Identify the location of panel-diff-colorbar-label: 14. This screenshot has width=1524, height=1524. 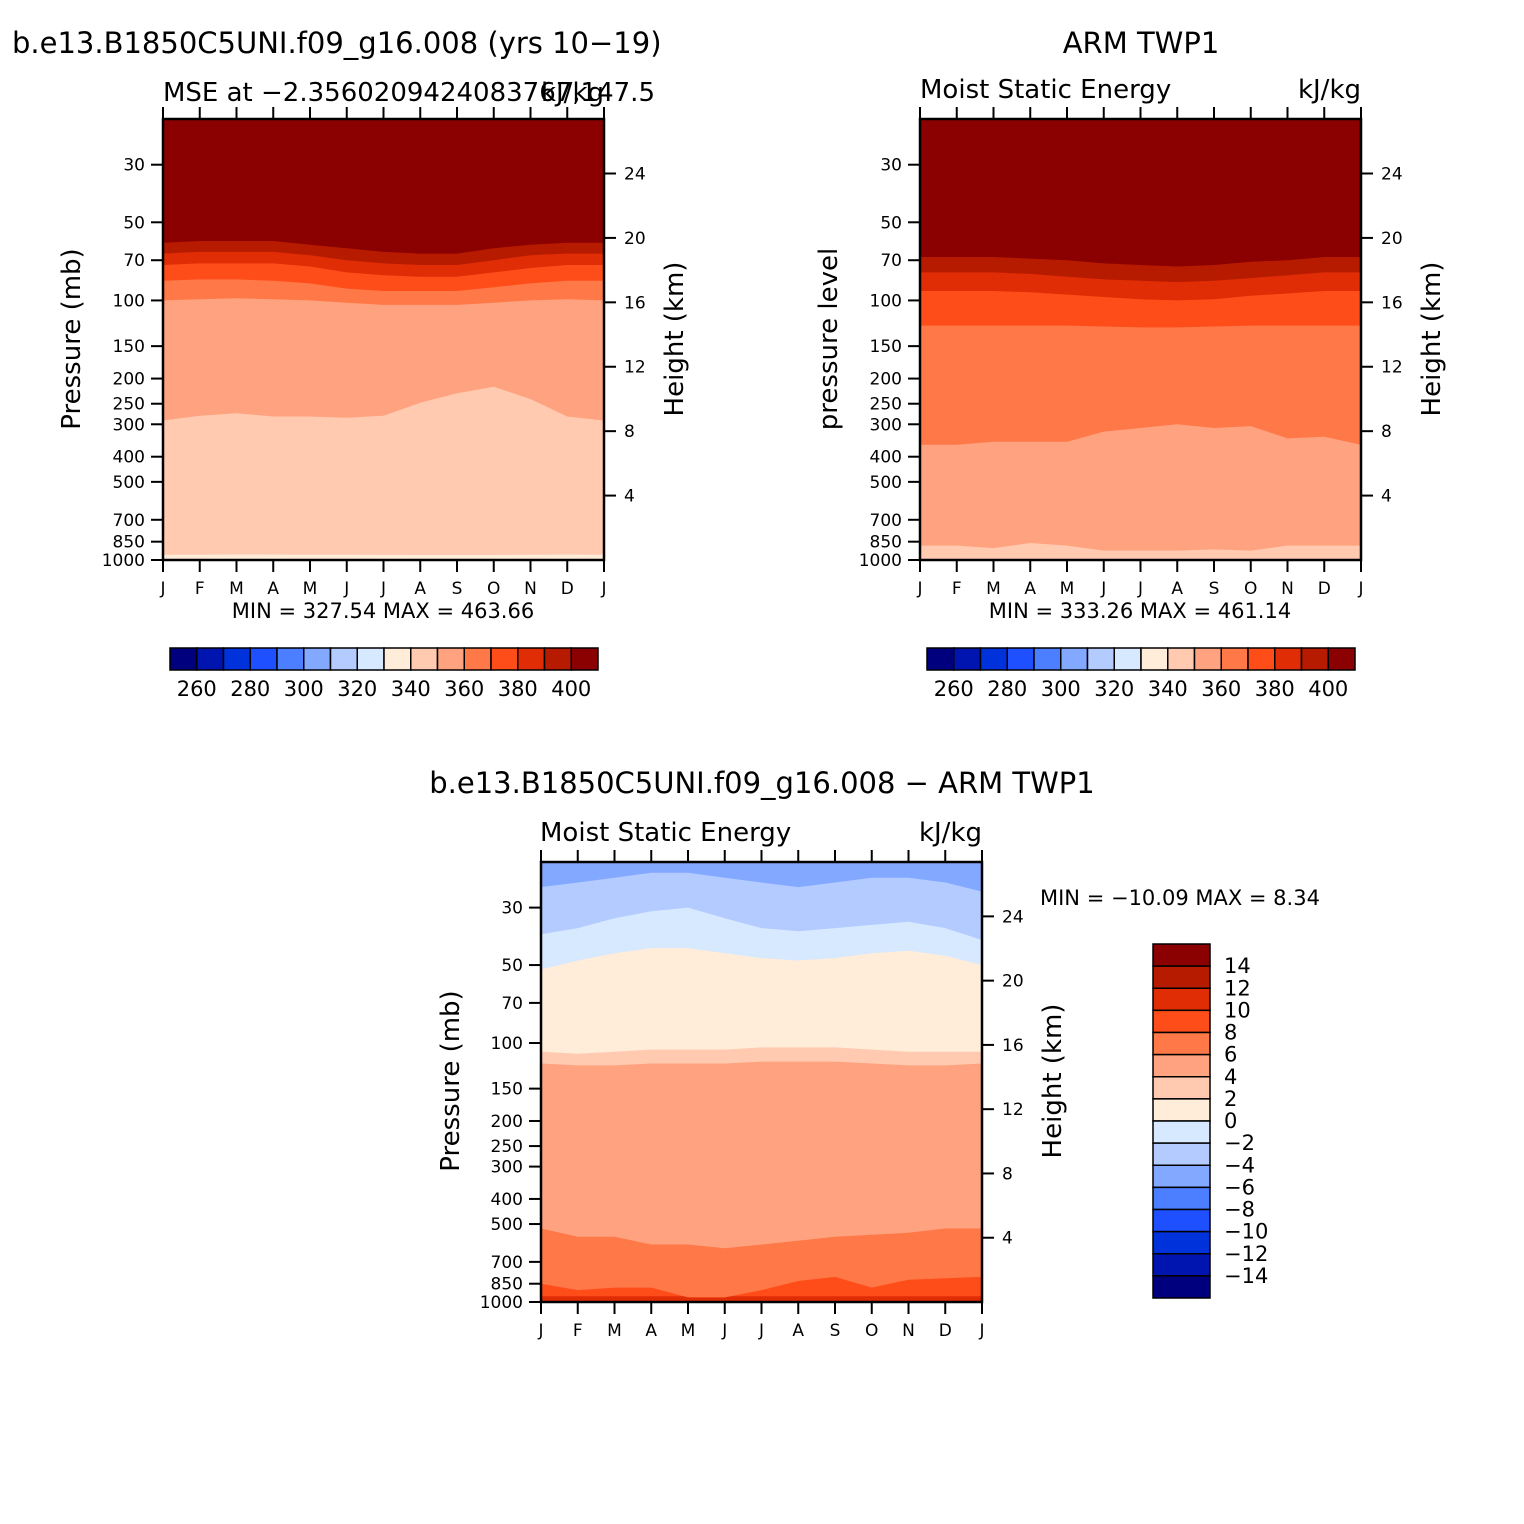
(1237, 966).